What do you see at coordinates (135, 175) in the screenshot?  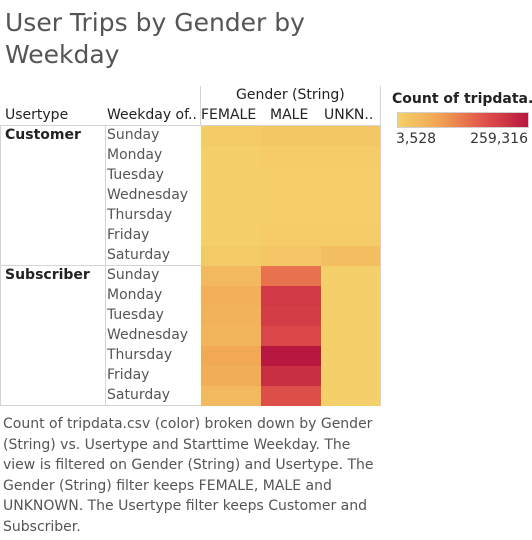 I see `row-label-customer-tuesday: Tuesday` at bounding box center [135, 175].